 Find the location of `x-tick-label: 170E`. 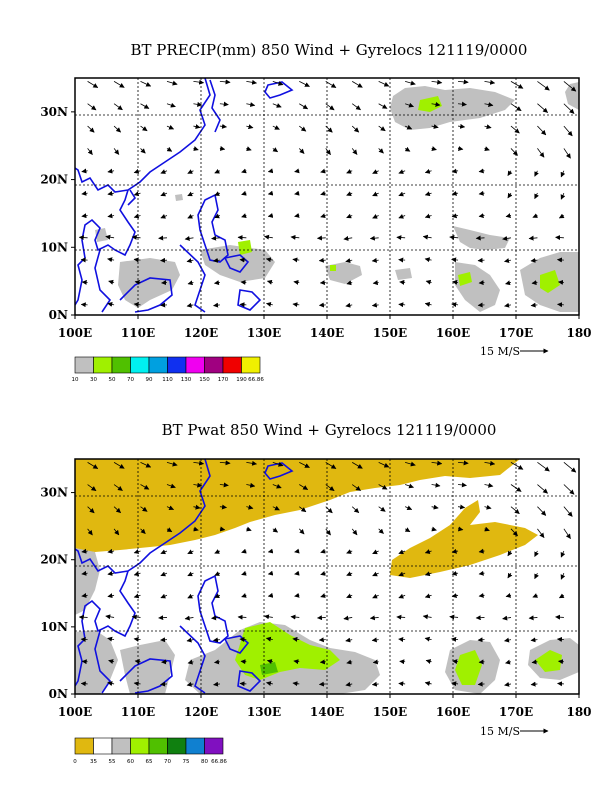

x-tick-label: 170E is located at coordinates (516, 712).